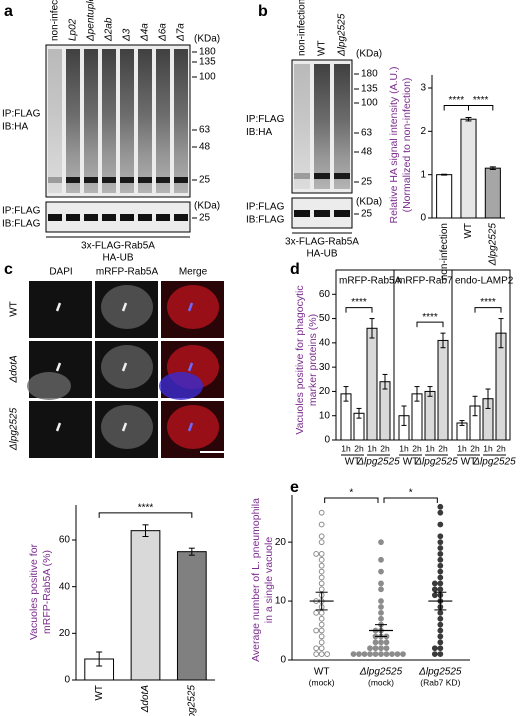 This screenshot has width=520, height=716. Describe the element at coordinates (321, 254) in the screenshot. I see `construct-label: HA-UB` at that location.